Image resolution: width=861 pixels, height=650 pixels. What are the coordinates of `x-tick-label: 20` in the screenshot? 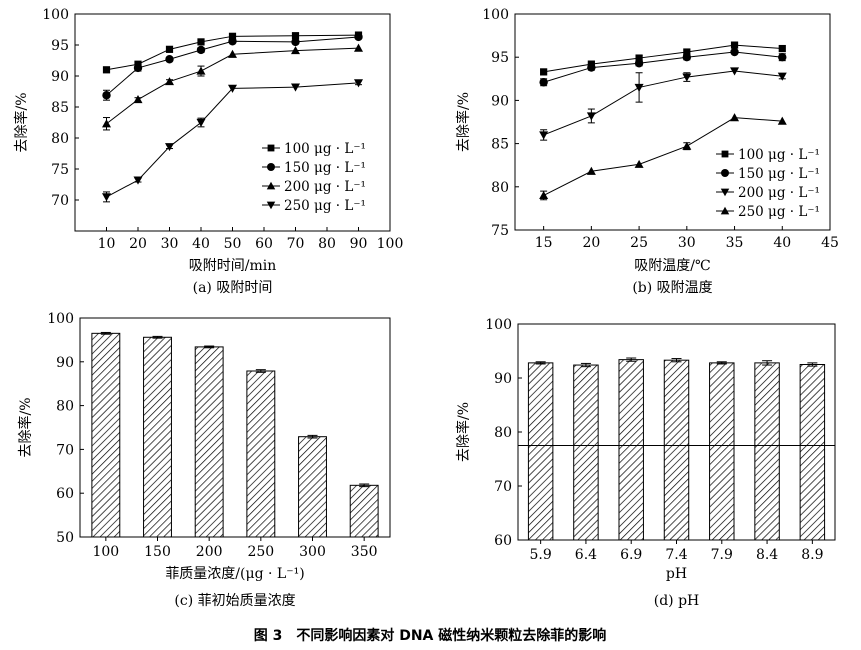 It's located at (138, 244).